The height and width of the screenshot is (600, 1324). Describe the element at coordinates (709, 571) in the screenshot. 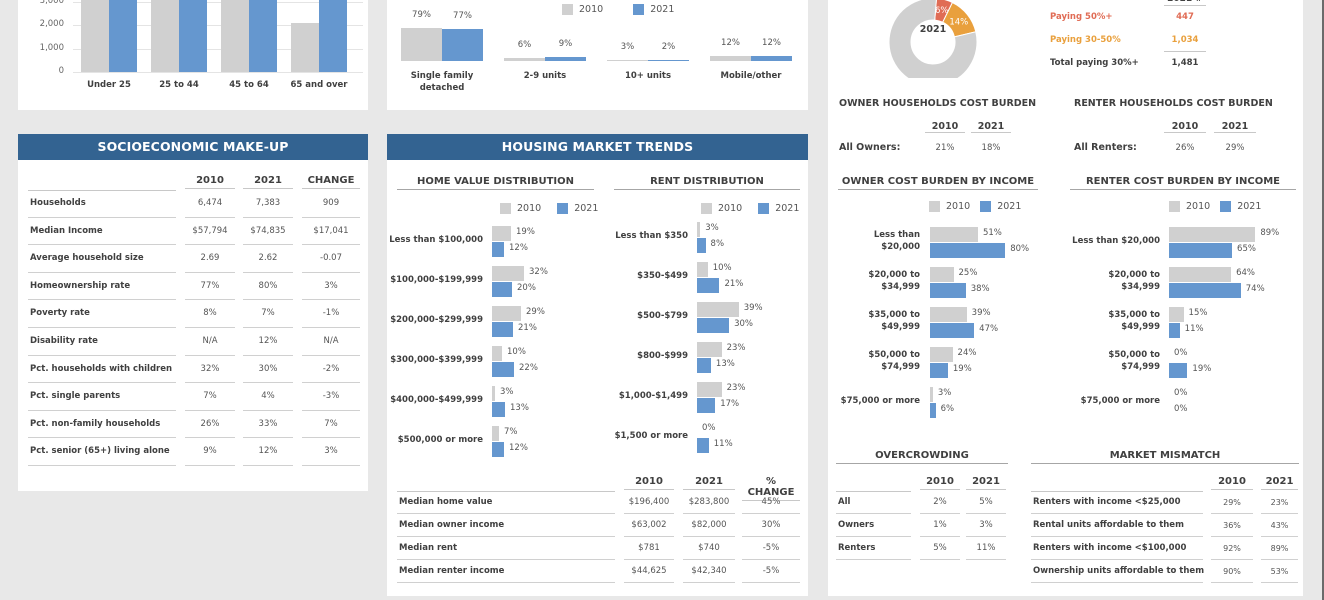

I see `row-value: $42,340` at that location.